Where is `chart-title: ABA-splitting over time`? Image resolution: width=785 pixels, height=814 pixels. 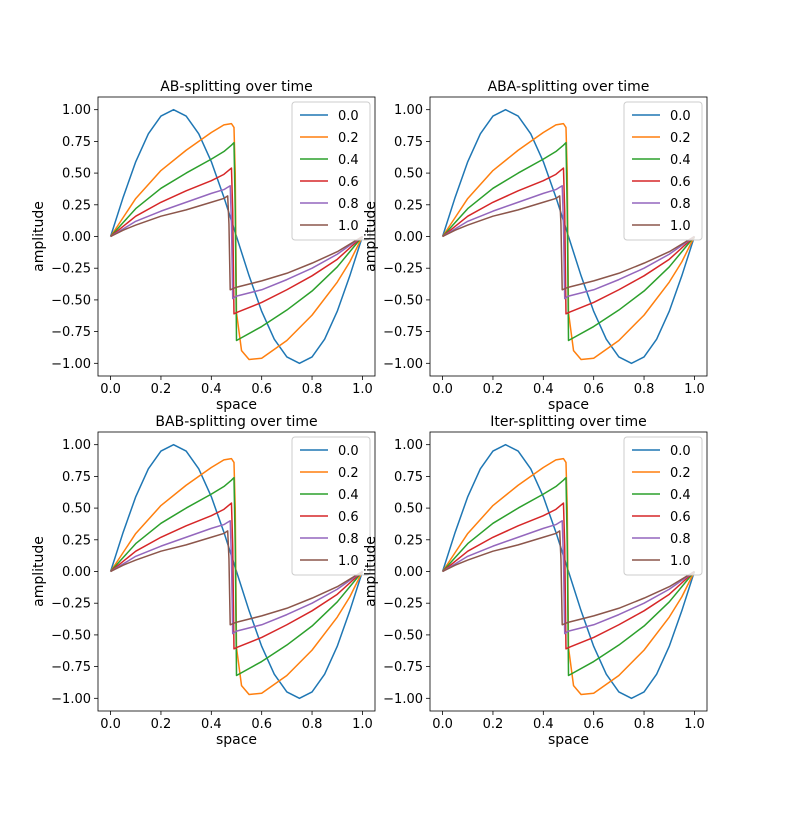 chart-title: ABA-splitting over time is located at coordinates (569, 87).